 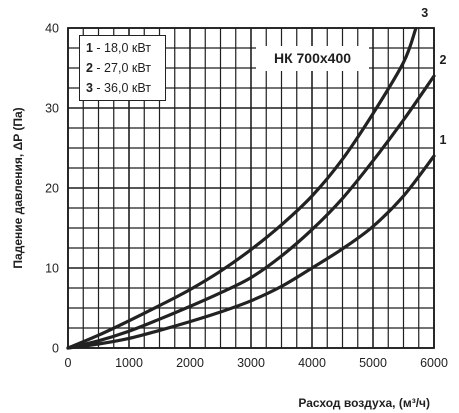 What do you see at coordinates (52, 189) in the screenshot?
I see `y-tick-label: 20` at bounding box center [52, 189].